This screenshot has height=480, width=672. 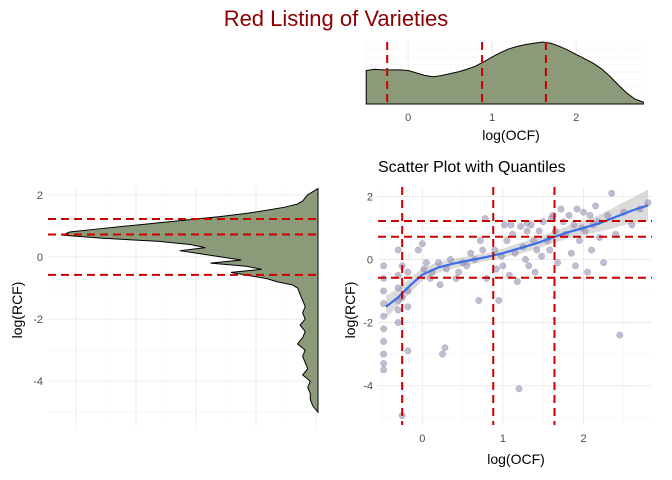 What do you see at coordinates (583, 439) in the screenshot?
I see `scatter-x-tick-label: 2` at bounding box center [583, 439].